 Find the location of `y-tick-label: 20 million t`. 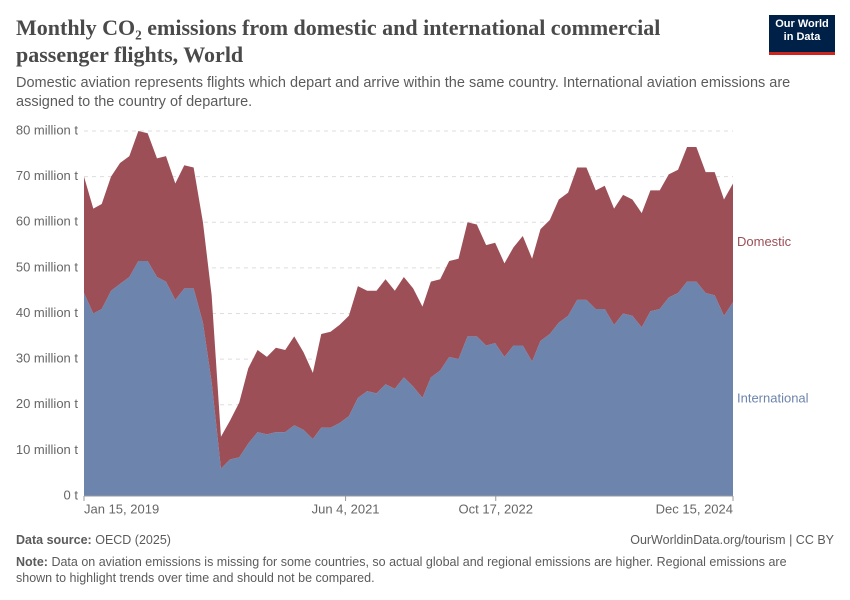

y-tick-label: 20 million t is located at coordinates (47, 403).